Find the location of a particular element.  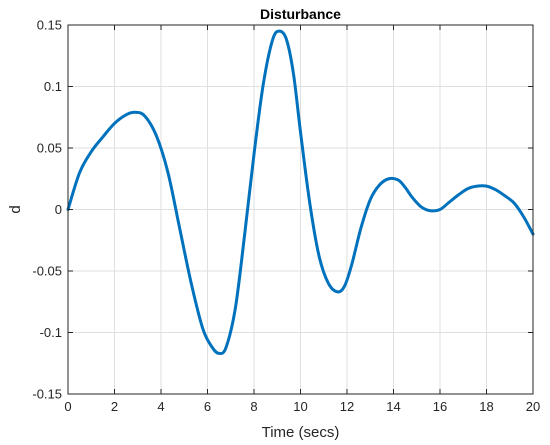

x-tick-label: 12 is located at coordinates (347, 406).